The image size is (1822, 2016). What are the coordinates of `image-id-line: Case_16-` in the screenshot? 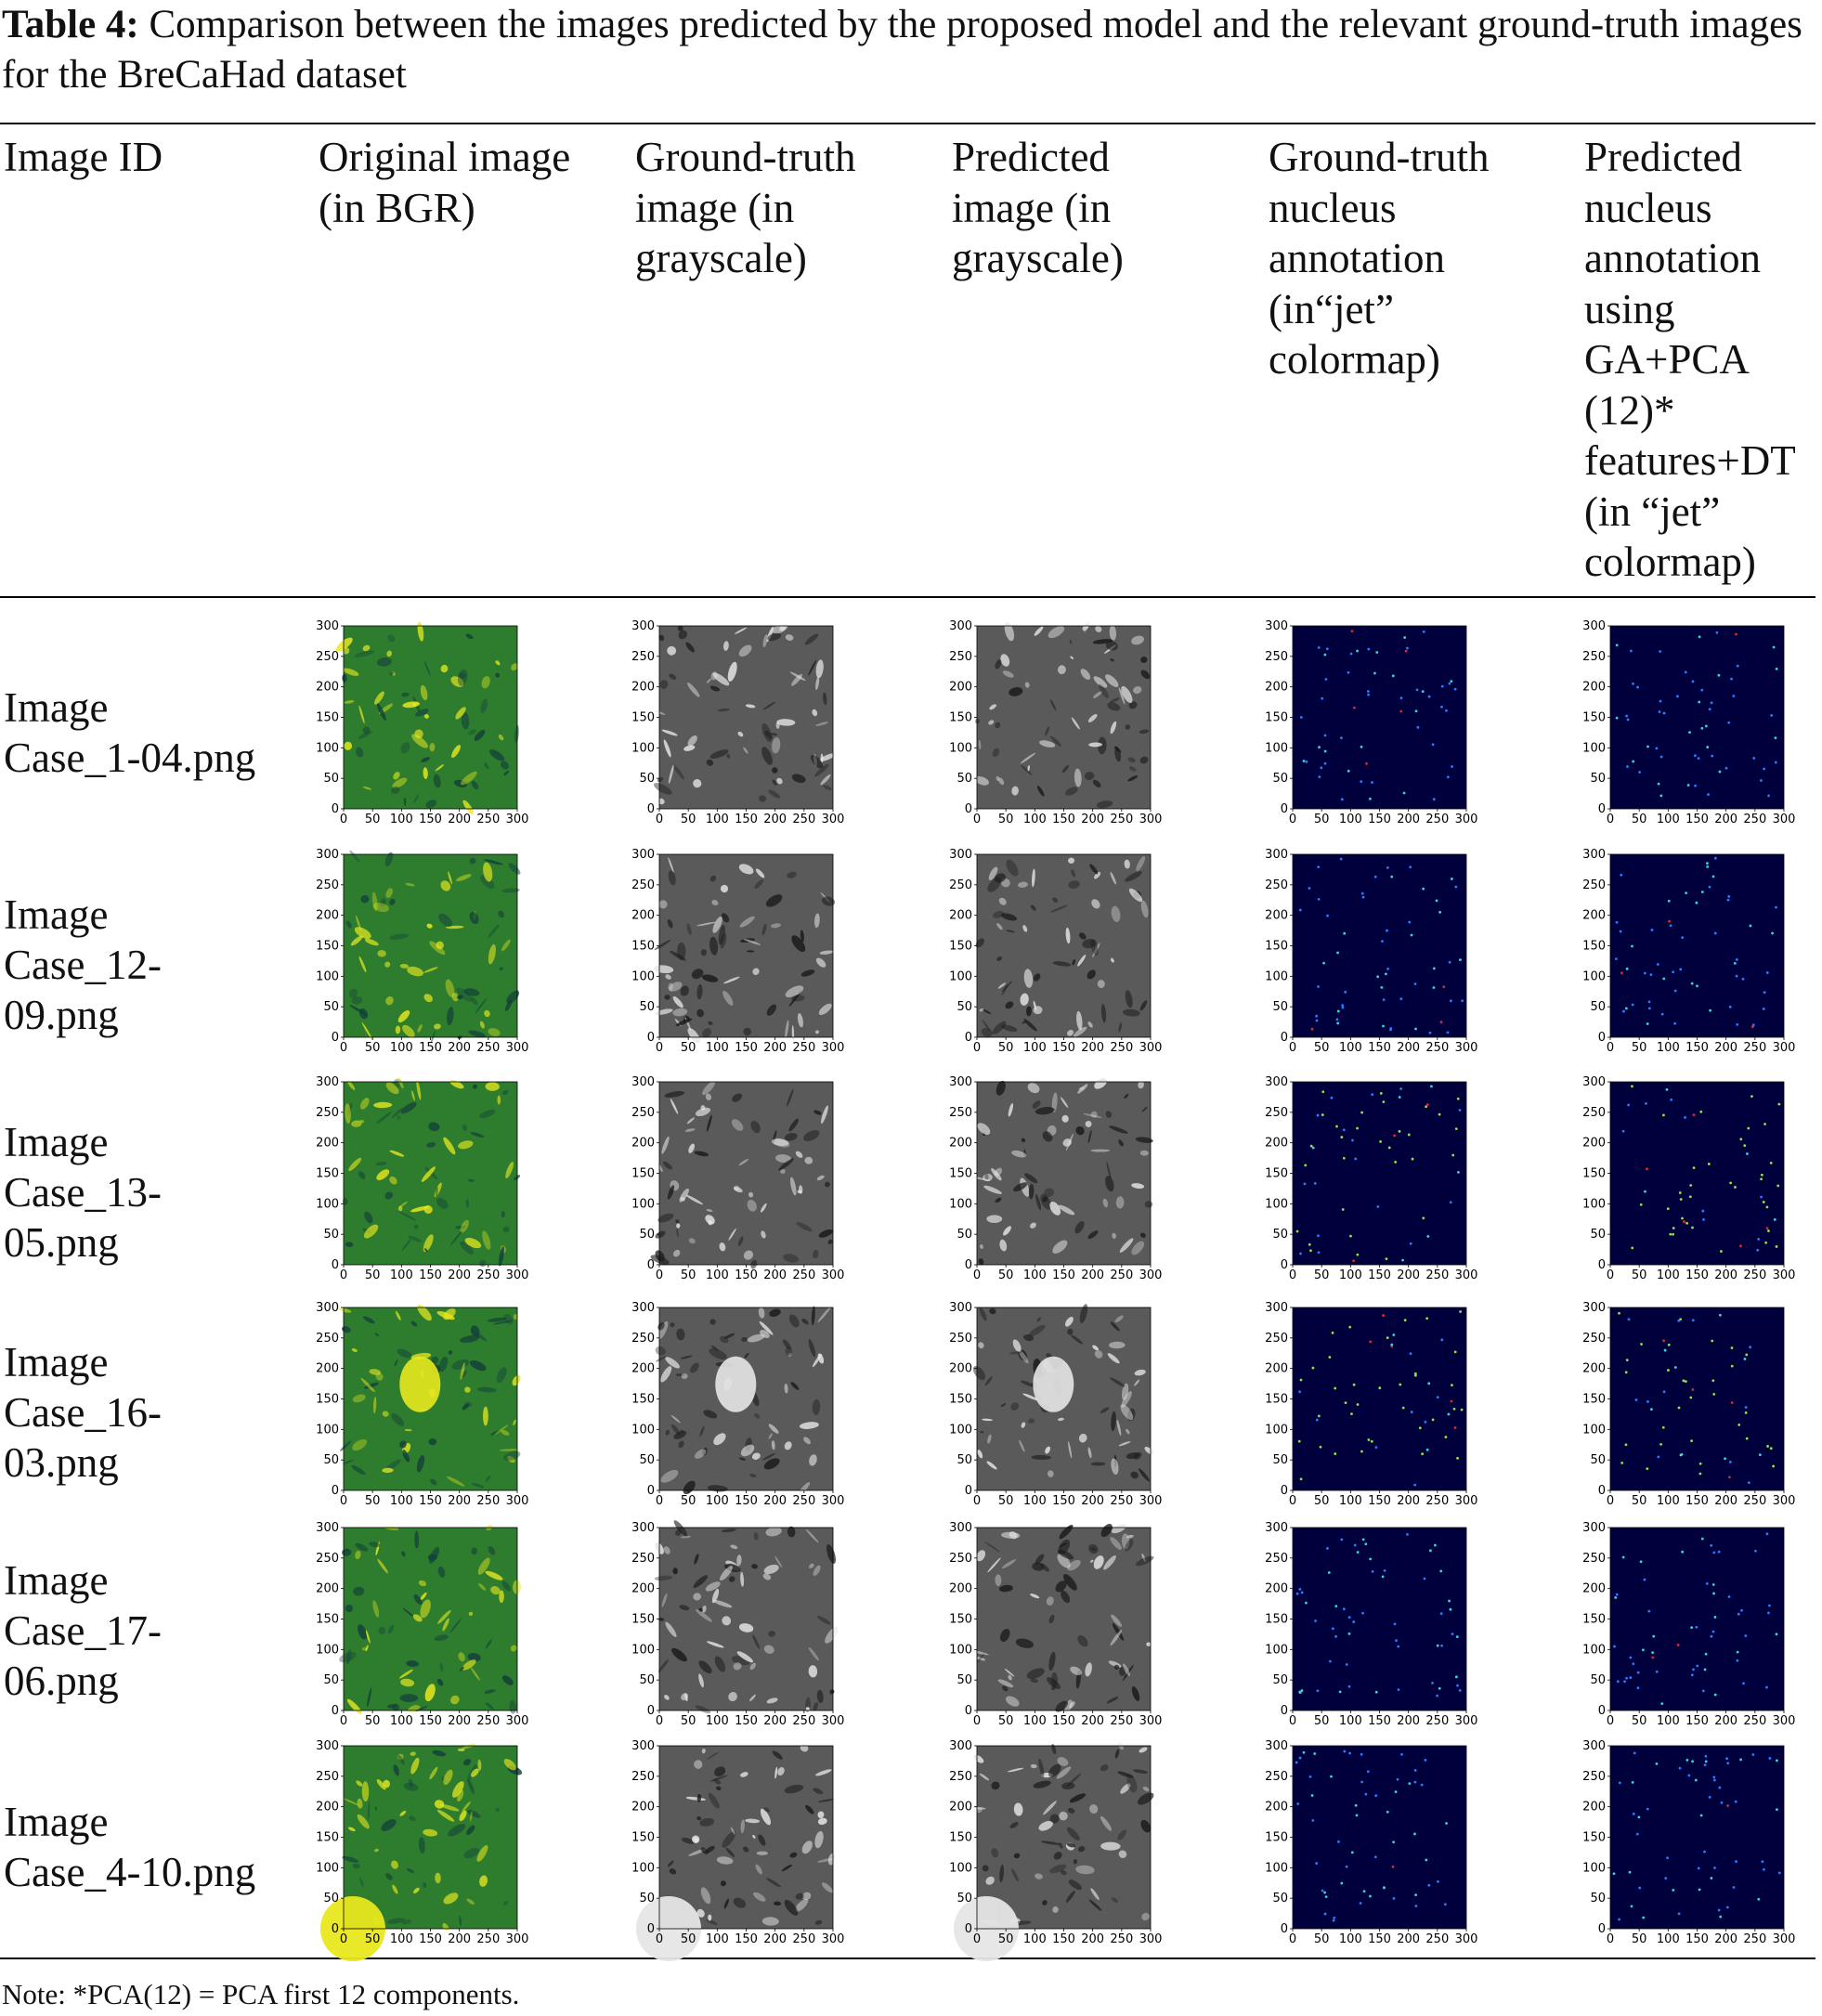 It's located at (83, 1413).